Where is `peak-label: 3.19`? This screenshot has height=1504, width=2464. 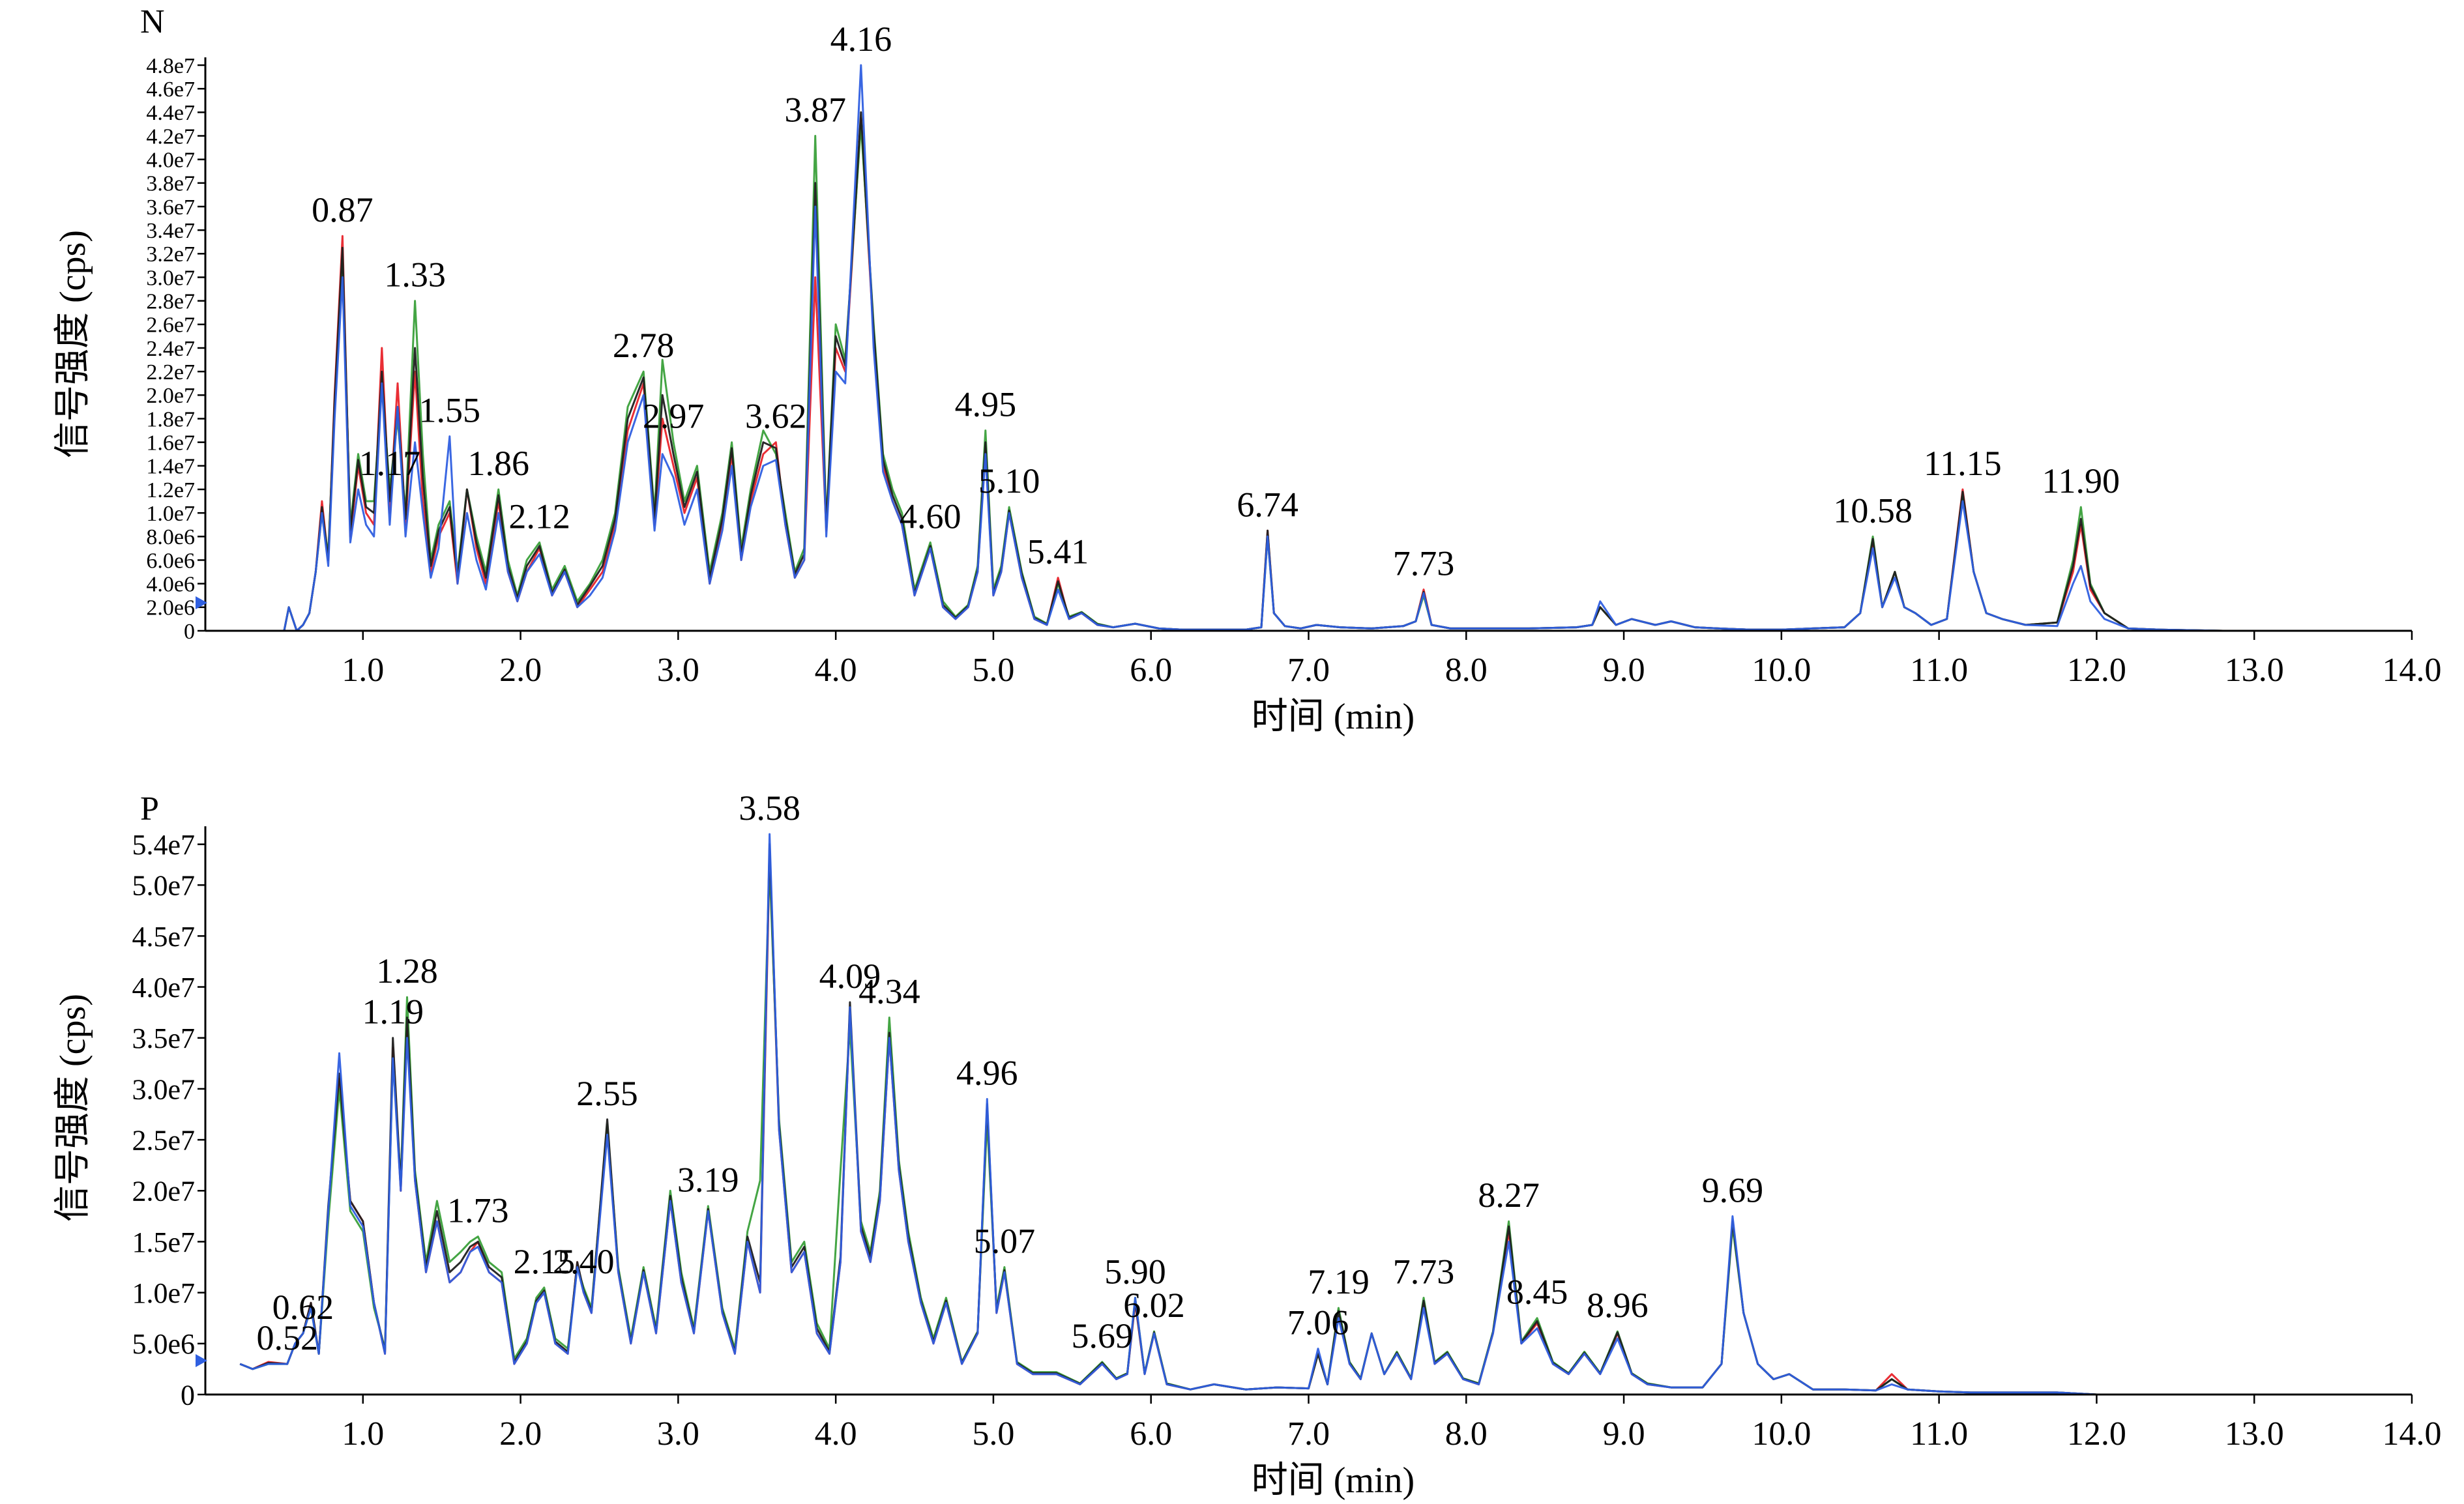 peak-label: 3.19 is located at coordinates (708, 1180).